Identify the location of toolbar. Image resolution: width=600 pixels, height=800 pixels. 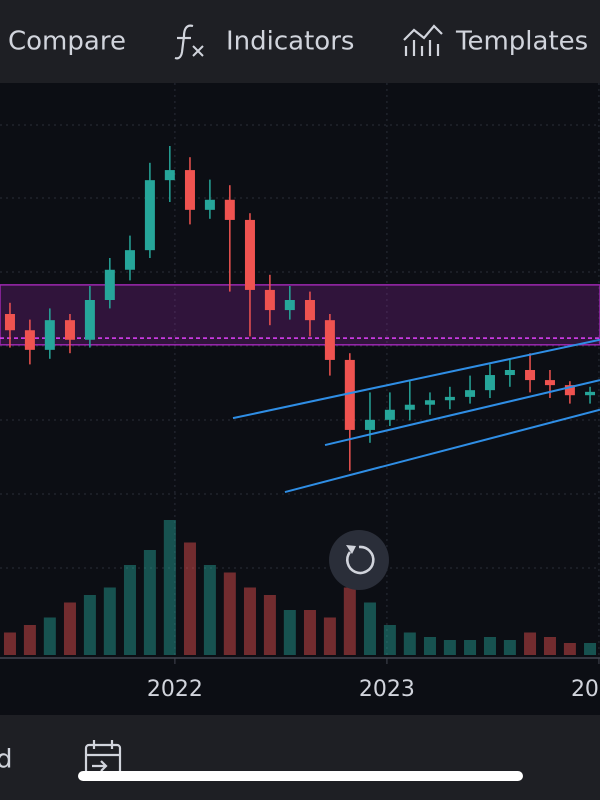
(300, 41).